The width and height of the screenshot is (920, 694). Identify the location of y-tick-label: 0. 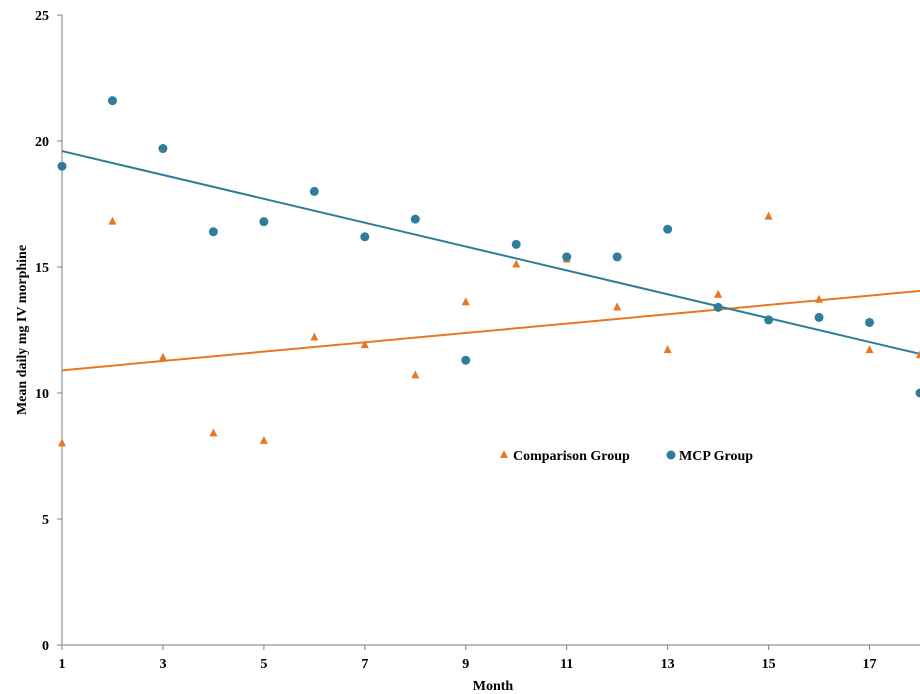
(45, 646).